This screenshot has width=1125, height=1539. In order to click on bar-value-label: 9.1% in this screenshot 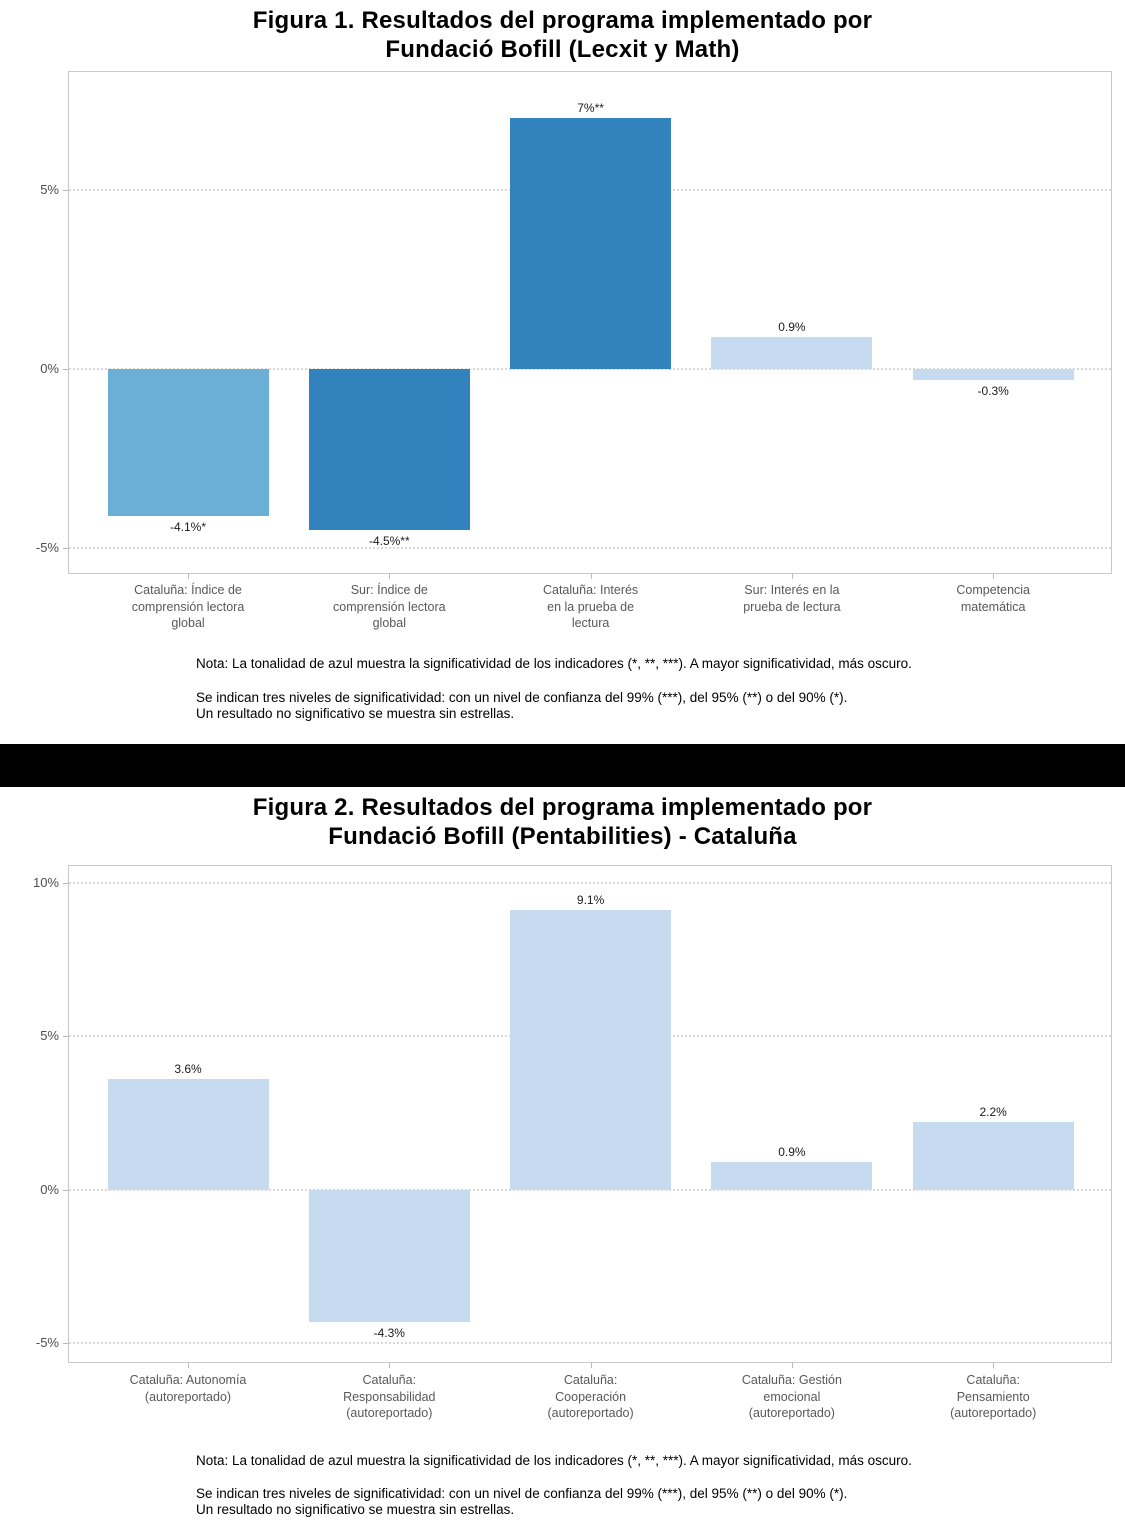, I will do `click(590, 900)`.